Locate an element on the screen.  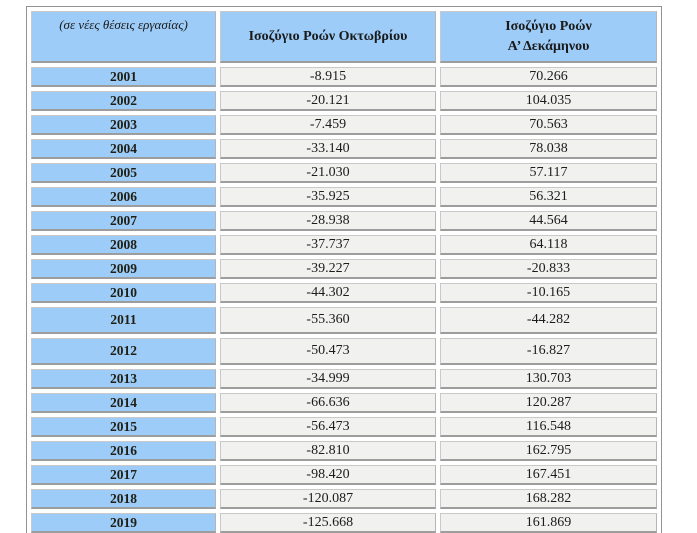
year-cell: 2003 is located at coordinates (123, 125).